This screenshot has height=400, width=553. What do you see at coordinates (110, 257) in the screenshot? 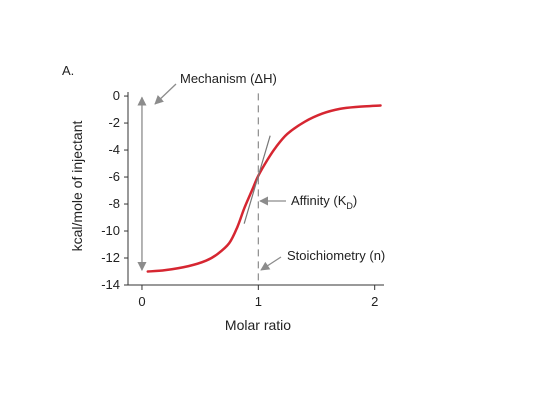
I see `y-tick-label: -12` at bounding box center [110, 257].